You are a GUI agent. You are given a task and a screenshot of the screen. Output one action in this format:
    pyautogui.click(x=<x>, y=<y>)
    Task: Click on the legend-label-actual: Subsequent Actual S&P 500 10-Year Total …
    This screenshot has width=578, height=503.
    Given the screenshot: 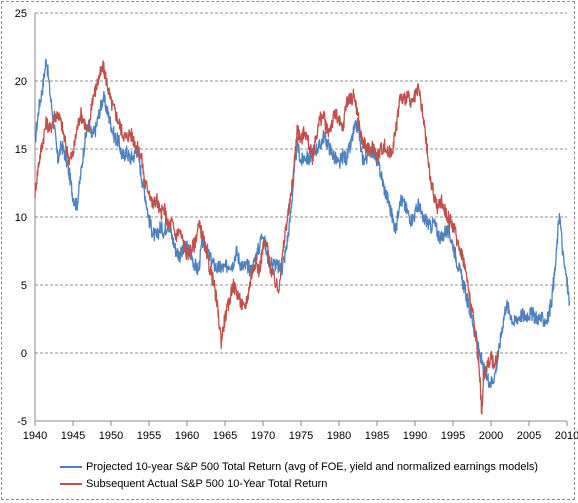 What is the action you would take?
    pyautogui.click(x=207, y=483)
    